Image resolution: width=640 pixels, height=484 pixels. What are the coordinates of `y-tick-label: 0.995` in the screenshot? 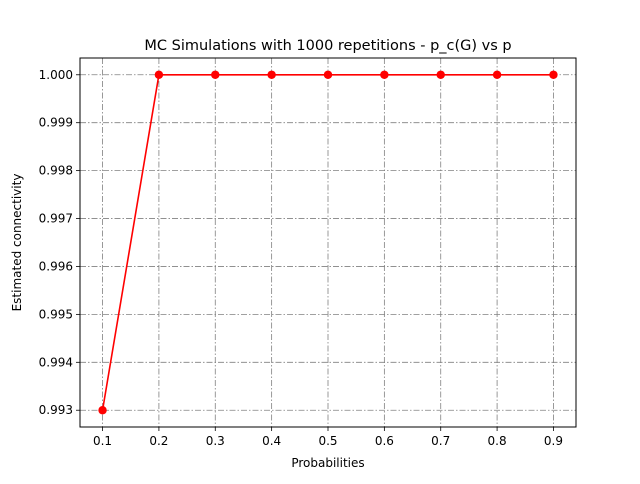 It's located at (56, 314).